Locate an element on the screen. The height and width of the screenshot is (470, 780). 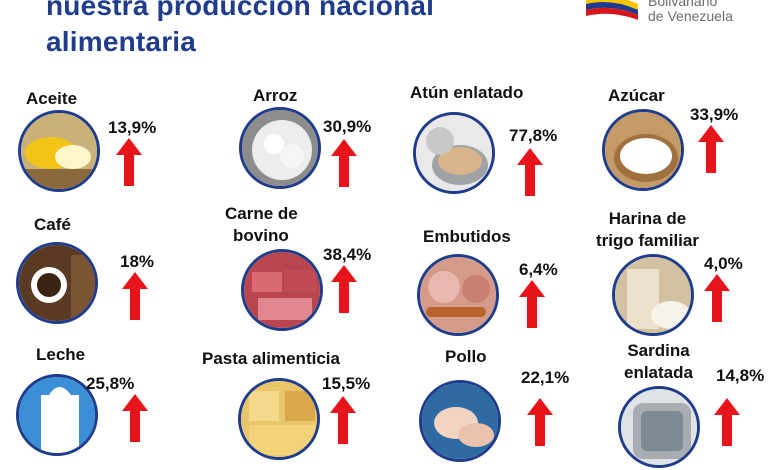
item-pasta-alimenticia: Pasta alimenticia 15,5% is located at coordinates (297, 409).